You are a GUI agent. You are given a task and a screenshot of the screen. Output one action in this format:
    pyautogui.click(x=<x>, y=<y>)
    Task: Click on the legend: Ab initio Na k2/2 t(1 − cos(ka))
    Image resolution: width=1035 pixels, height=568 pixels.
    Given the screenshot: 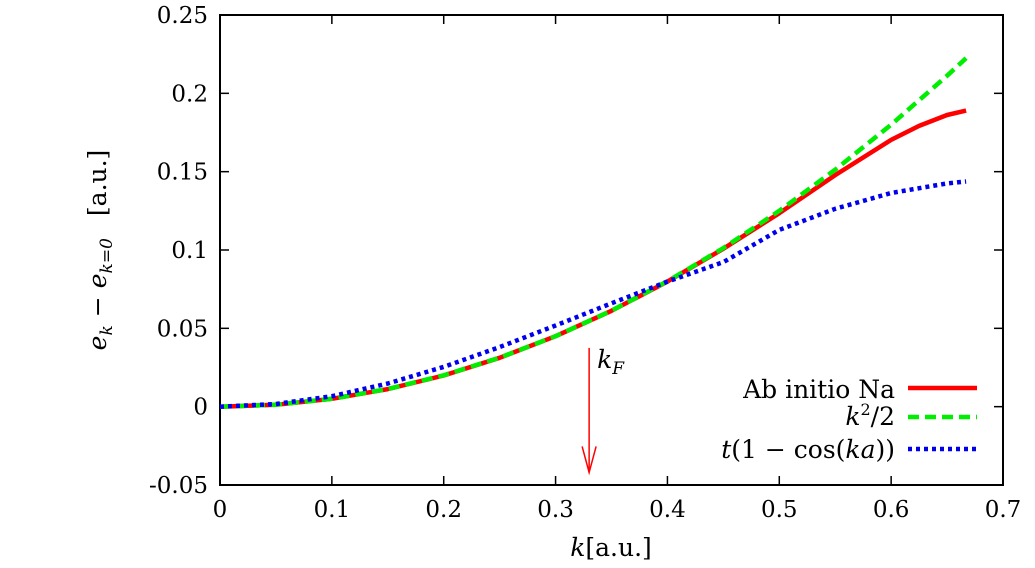 What is the action you would take?
    pyautogui.click(x=849, y=419)
    